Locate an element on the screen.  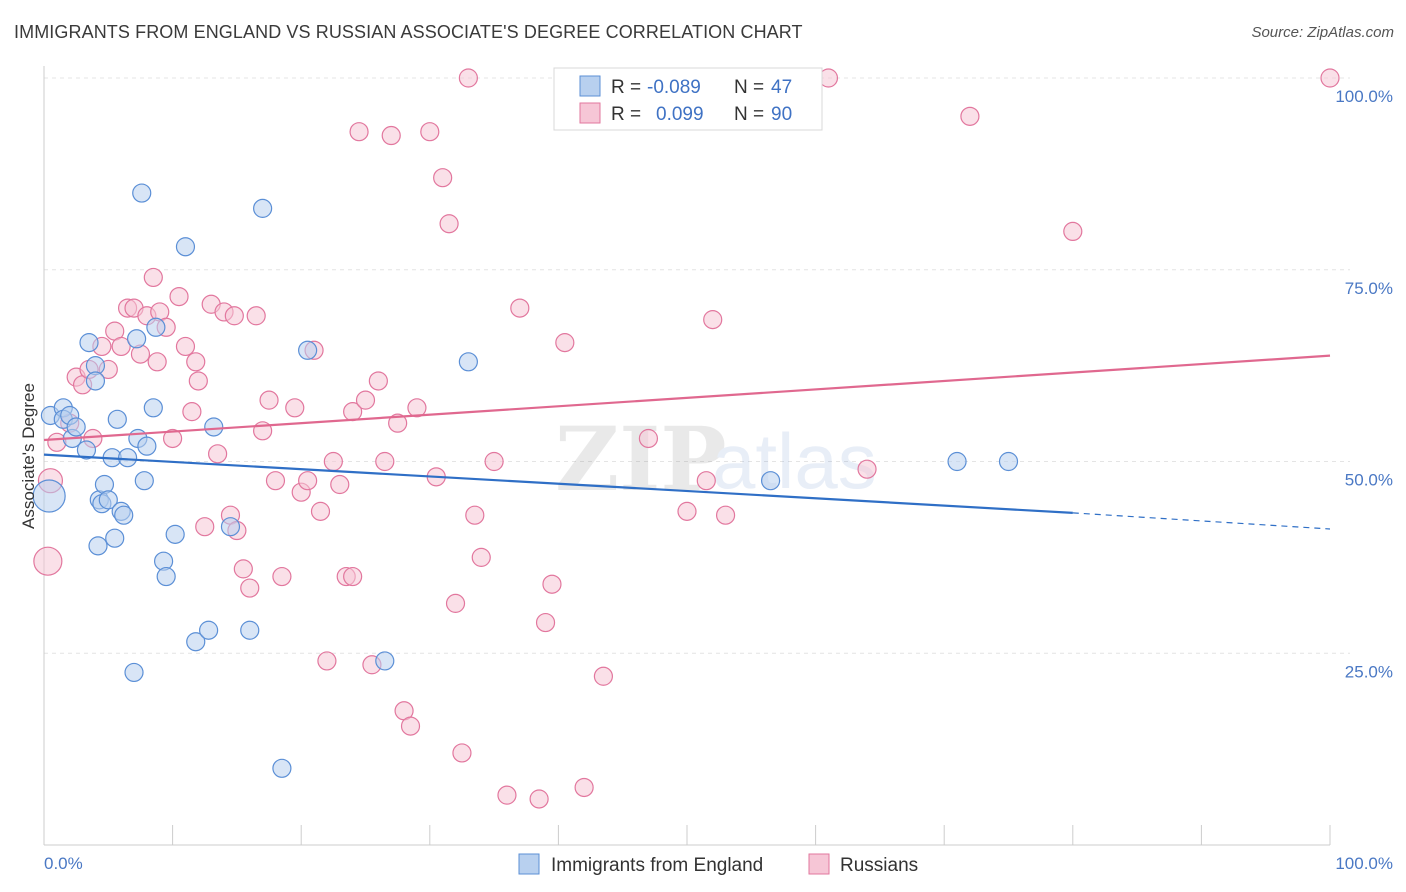
legend-r-value-2: 0.099 is located at coordinates (680, 114).